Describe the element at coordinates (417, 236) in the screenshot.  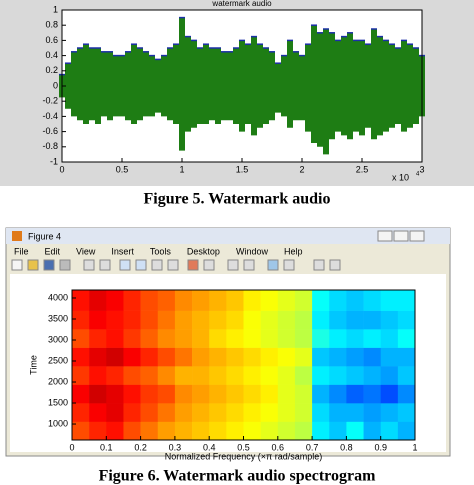
I see `close-button` at that location.